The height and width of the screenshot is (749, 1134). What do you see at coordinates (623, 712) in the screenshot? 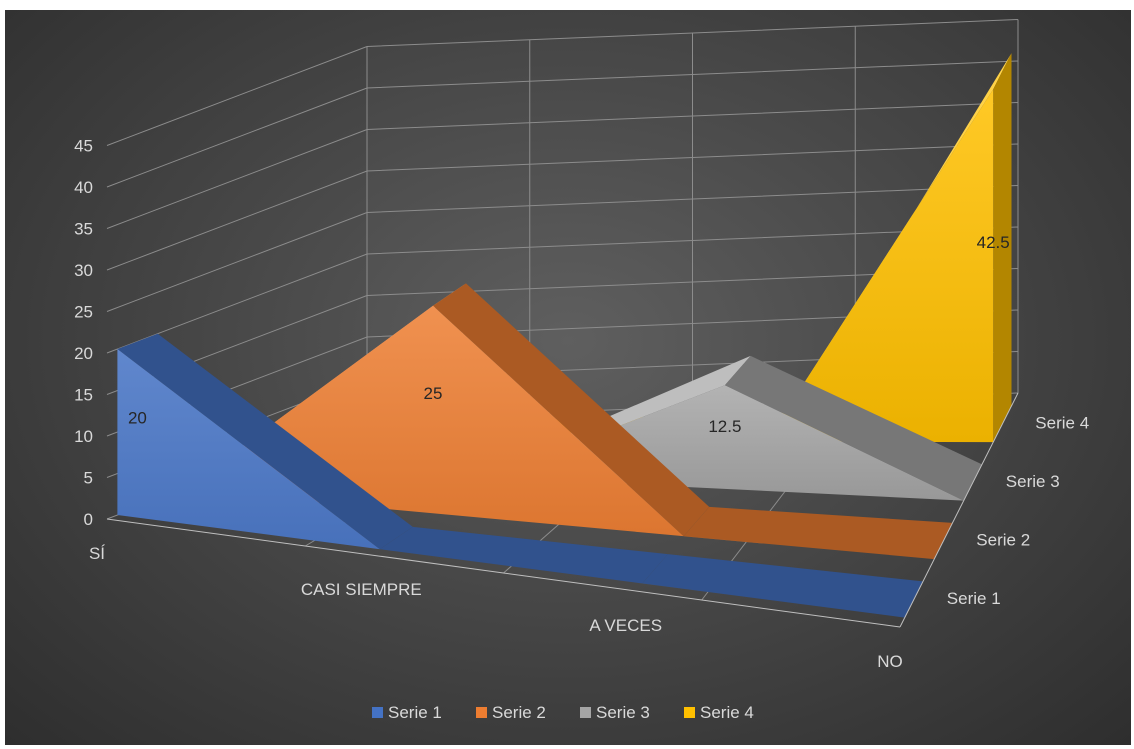
I see `legend-label: Serie 3` at bounding box center [623, 712].